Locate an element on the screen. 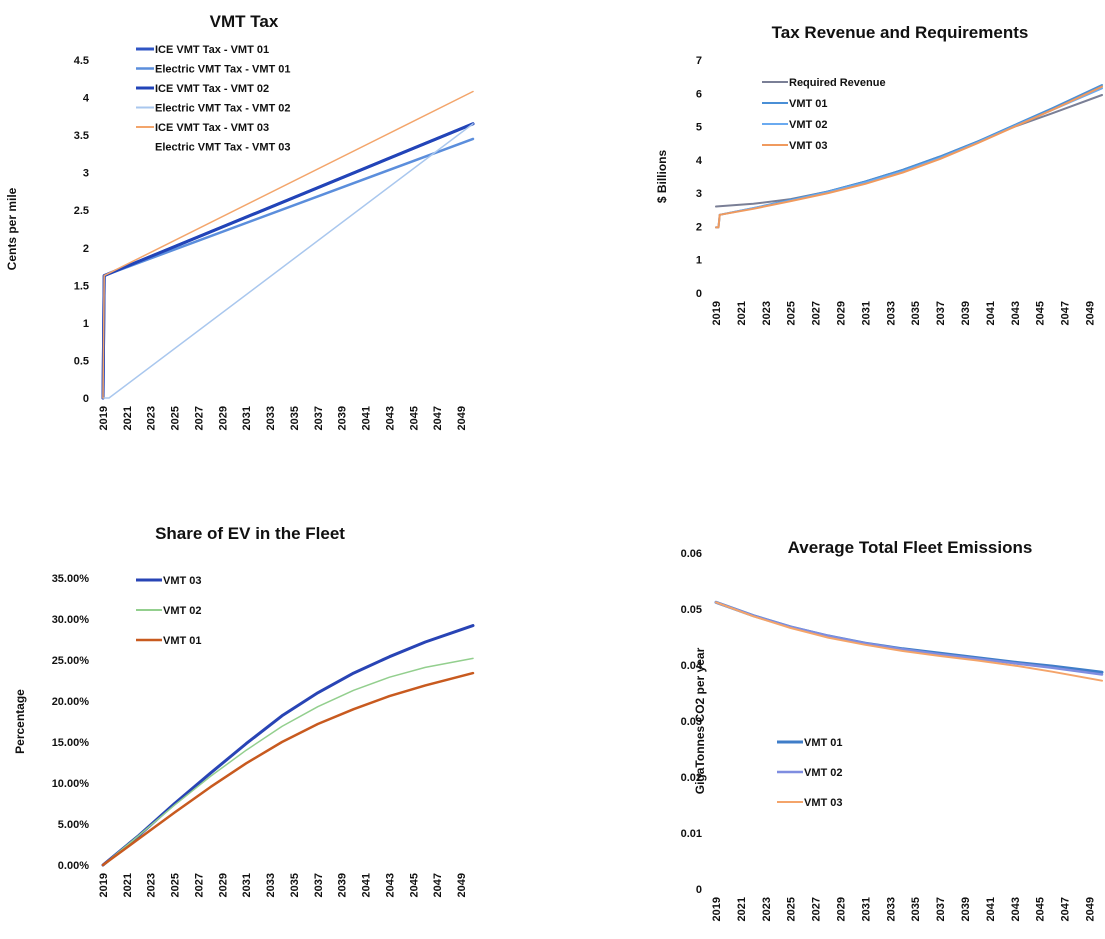 This screenshot has width=1105, height=939. y-tick-label: 10.00% is located at coordinates (71, 784).